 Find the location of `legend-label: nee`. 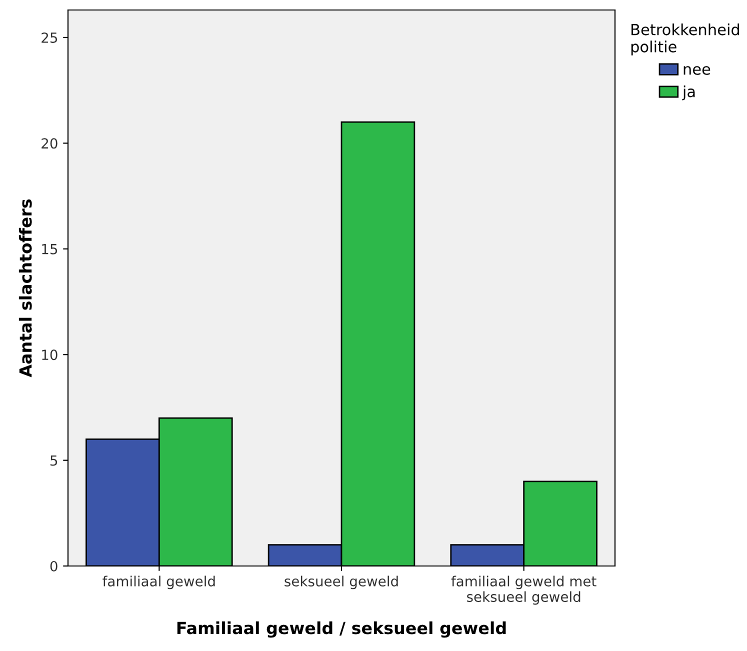

legend-label: nee is located at coordinates (697, 70).